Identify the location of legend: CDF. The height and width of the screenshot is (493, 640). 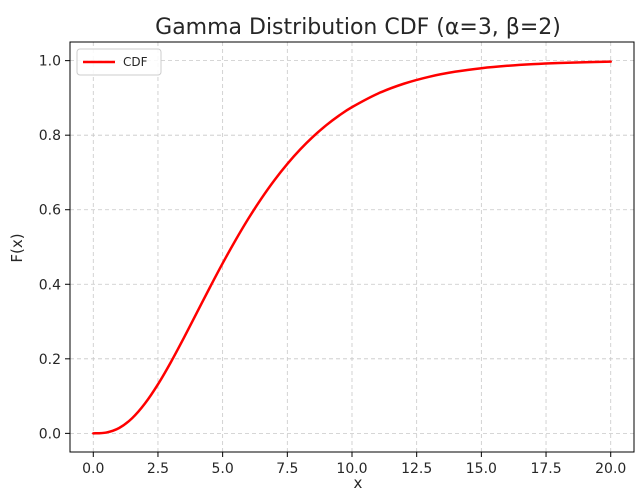
(119, 62).